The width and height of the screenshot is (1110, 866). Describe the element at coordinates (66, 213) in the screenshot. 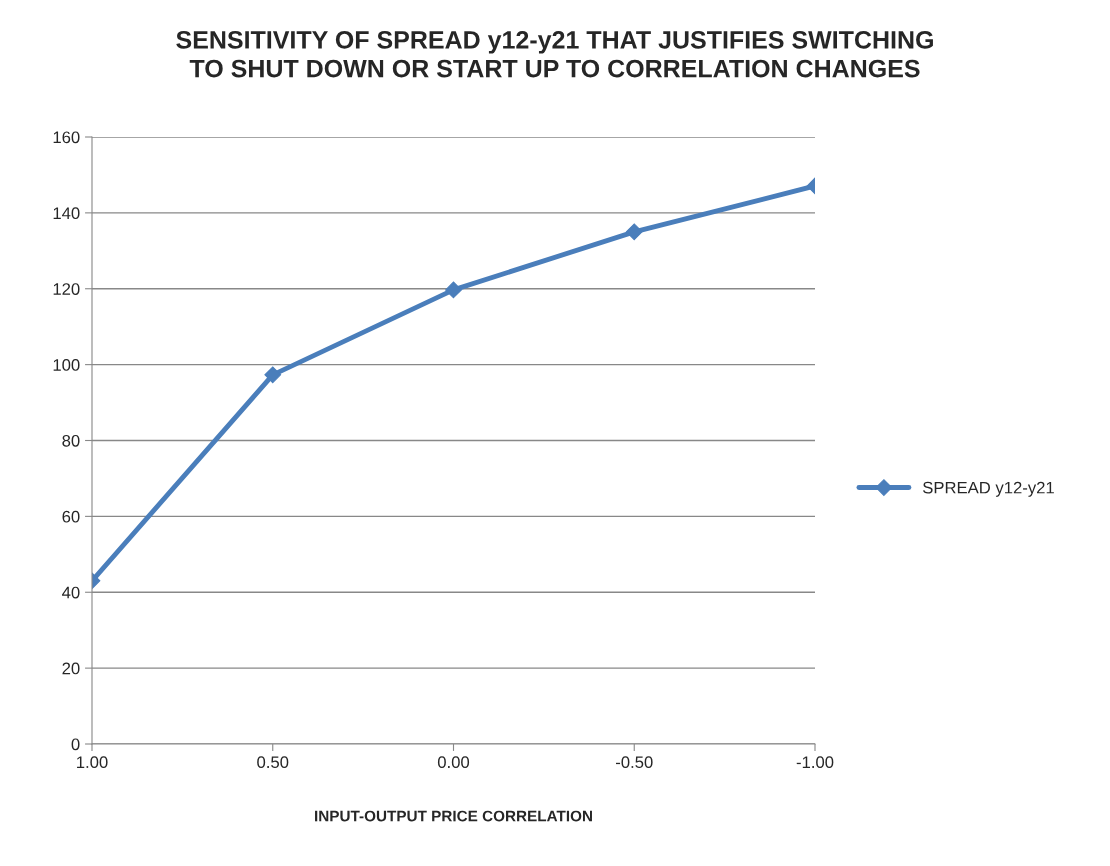

I see `y-tick-label: 140` at that location.